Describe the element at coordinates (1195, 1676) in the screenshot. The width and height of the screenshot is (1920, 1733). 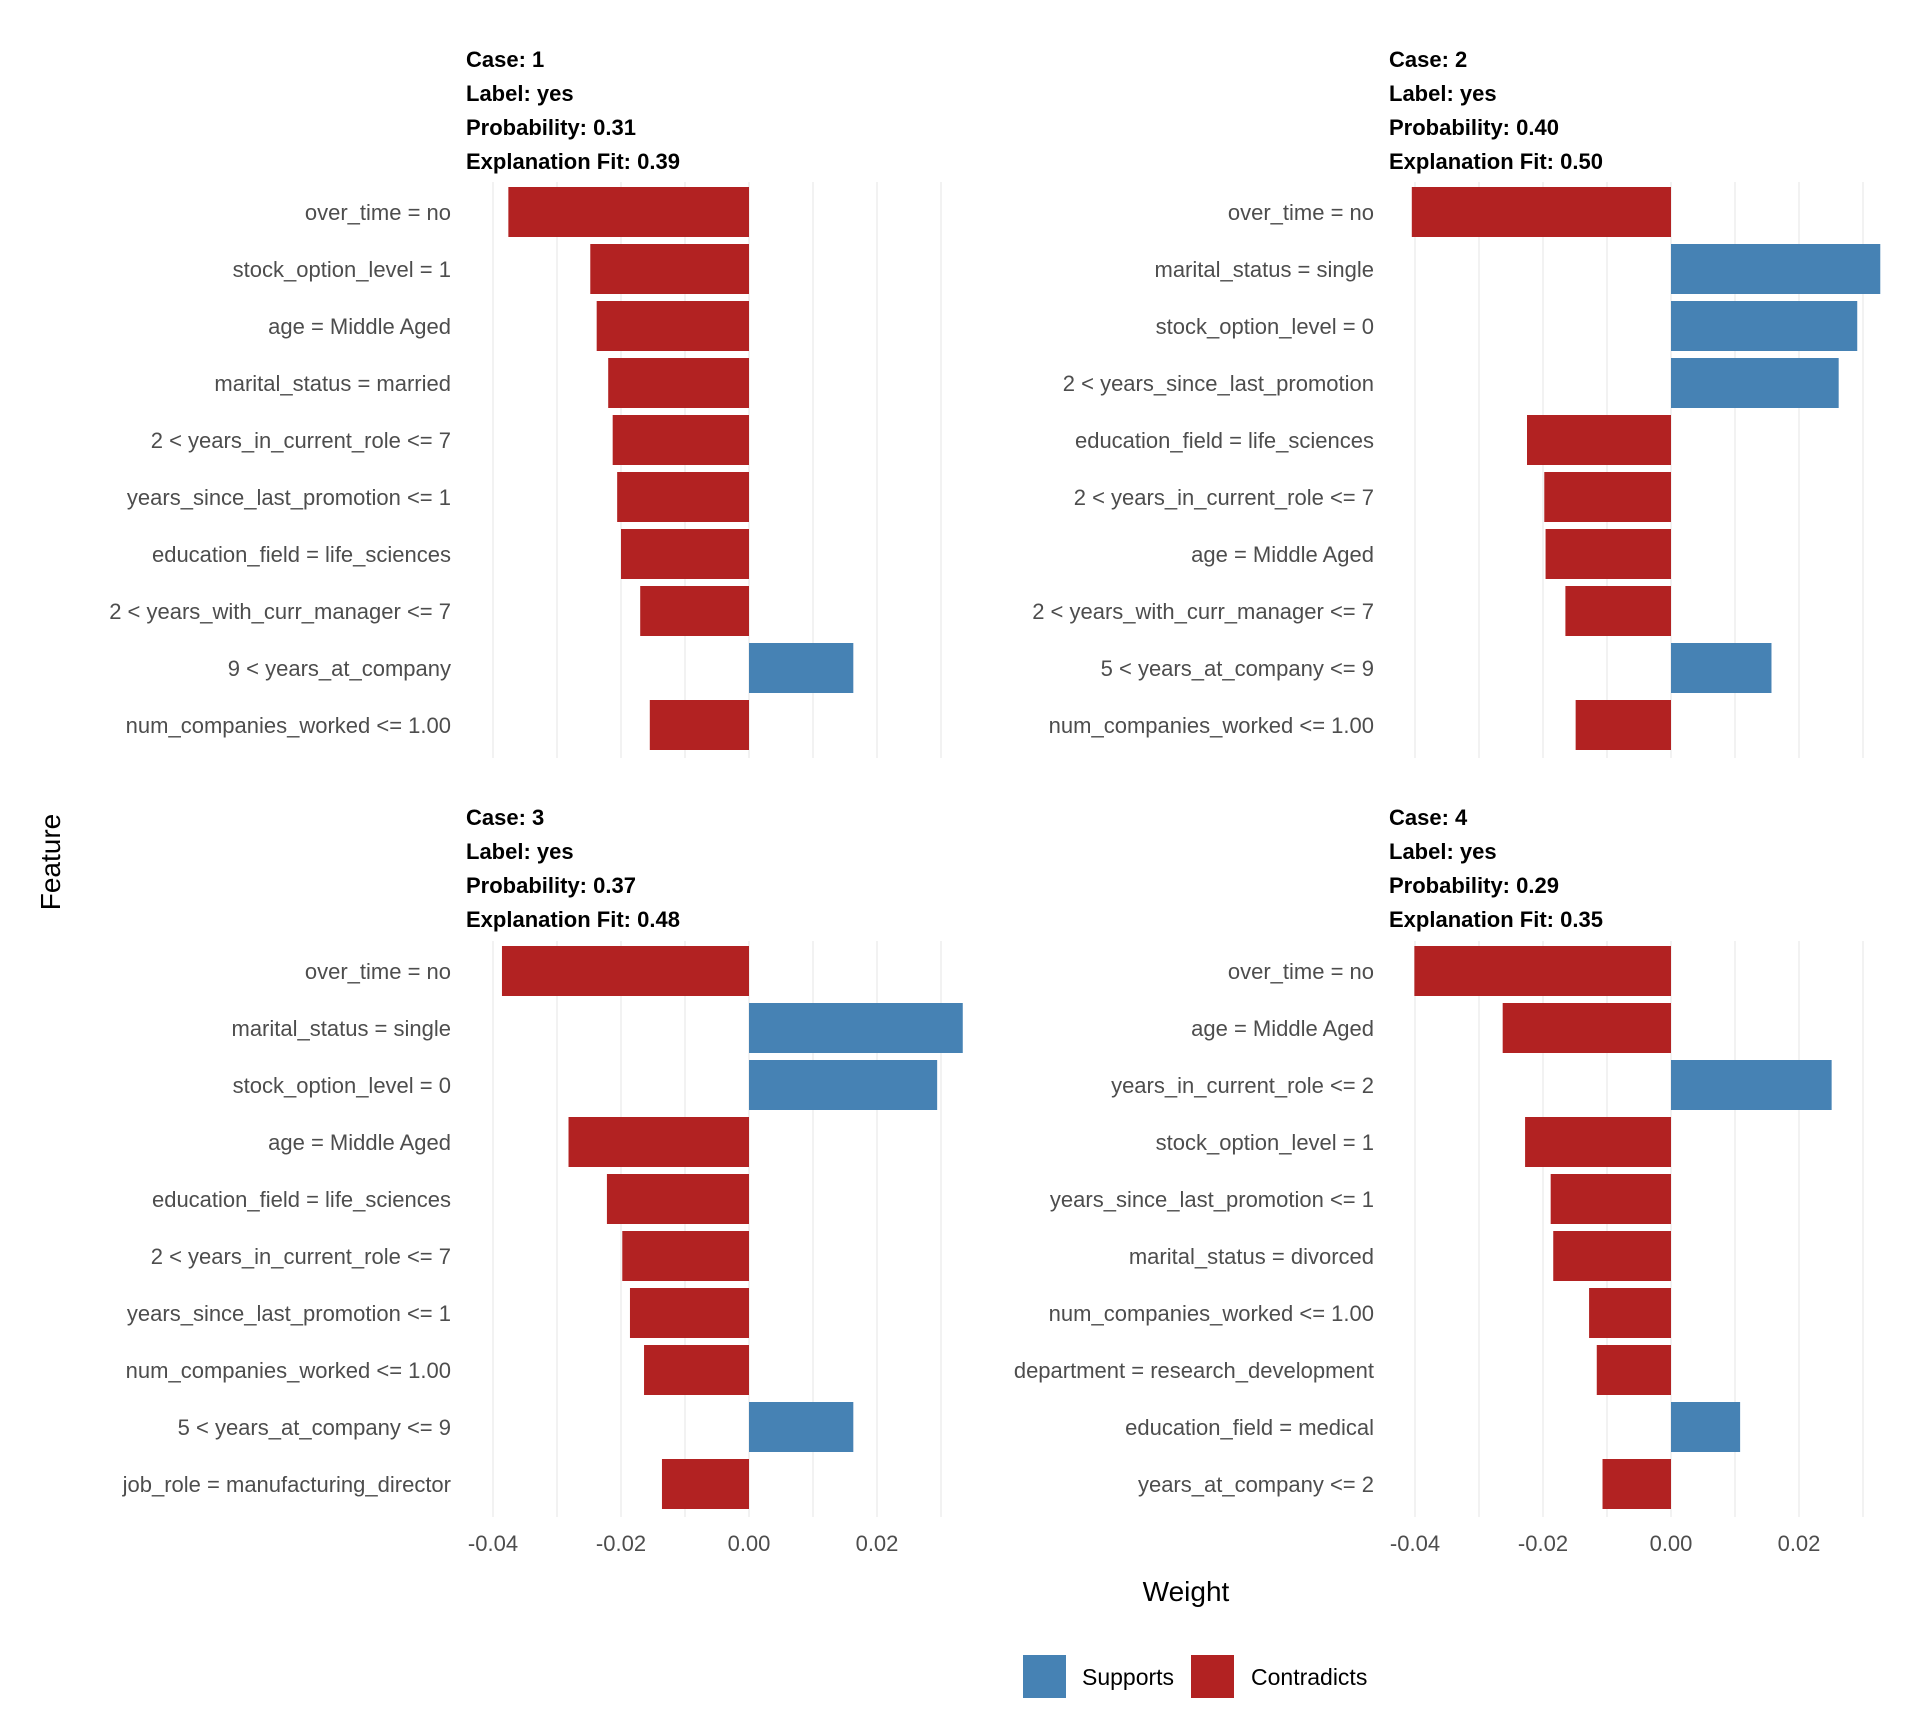
I see `legend: Supports Contradicts` at that location.